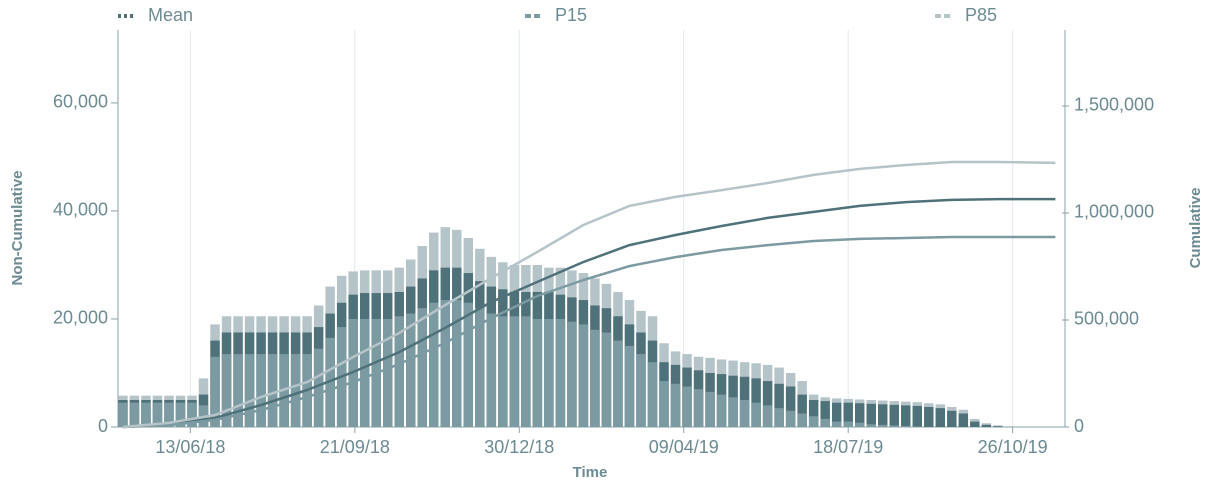 Image resolution: width=1209 pixels, height=483 pixels. I want to click on x-tick-label: 09/04/19, so click(684, 447).